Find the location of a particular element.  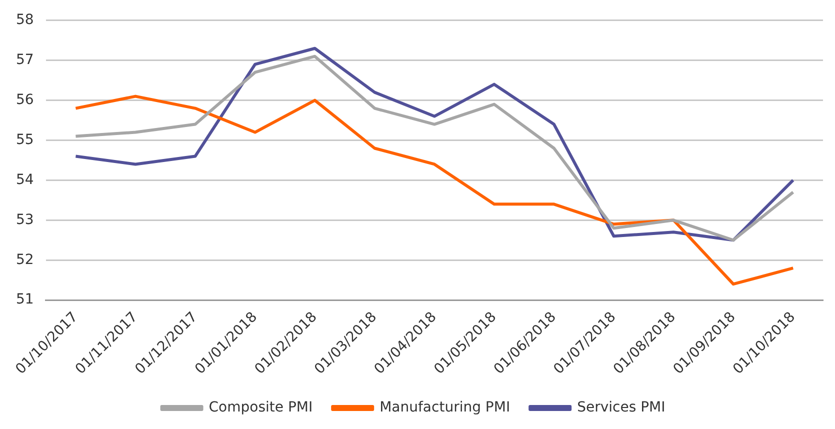

y-tick-label: 54 is located at coordinates (25, 180).